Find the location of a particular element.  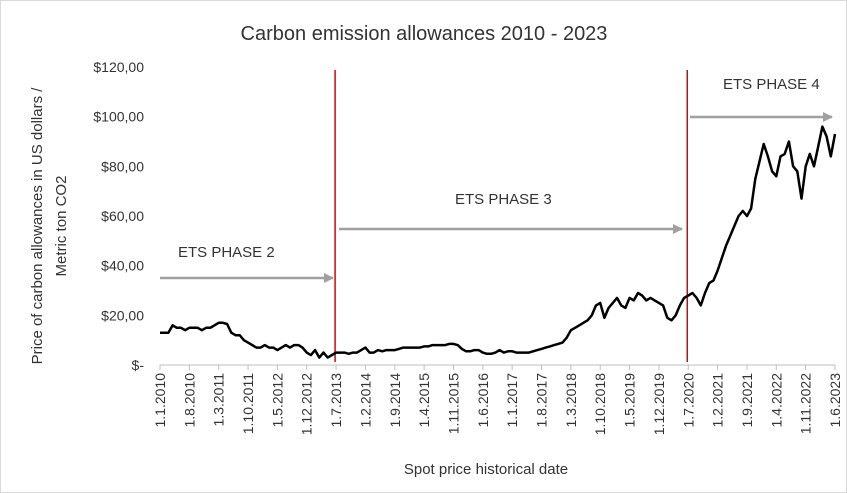

x-tick-label: 1.10.2018 is located at coordinates (600, 404).